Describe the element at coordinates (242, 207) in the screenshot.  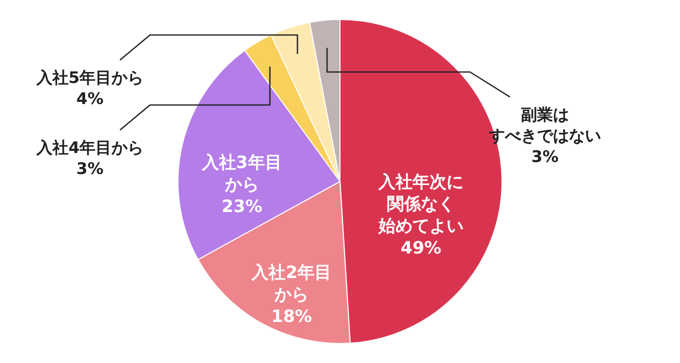
I see `data-label: 23%` at that location.